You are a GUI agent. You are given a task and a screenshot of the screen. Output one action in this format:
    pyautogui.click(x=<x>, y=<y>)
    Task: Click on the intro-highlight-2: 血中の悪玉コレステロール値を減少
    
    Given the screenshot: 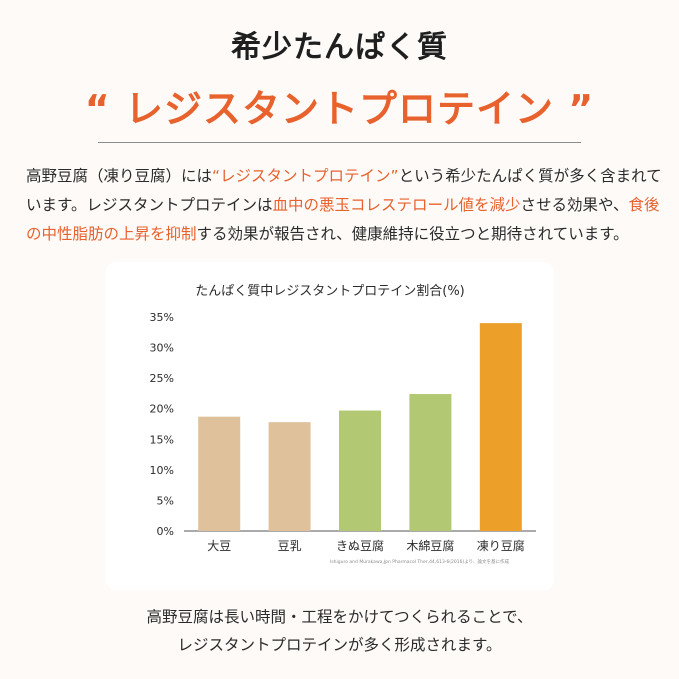 What is the action you would take?
    pyautogui.click(x=396, y=205)
    